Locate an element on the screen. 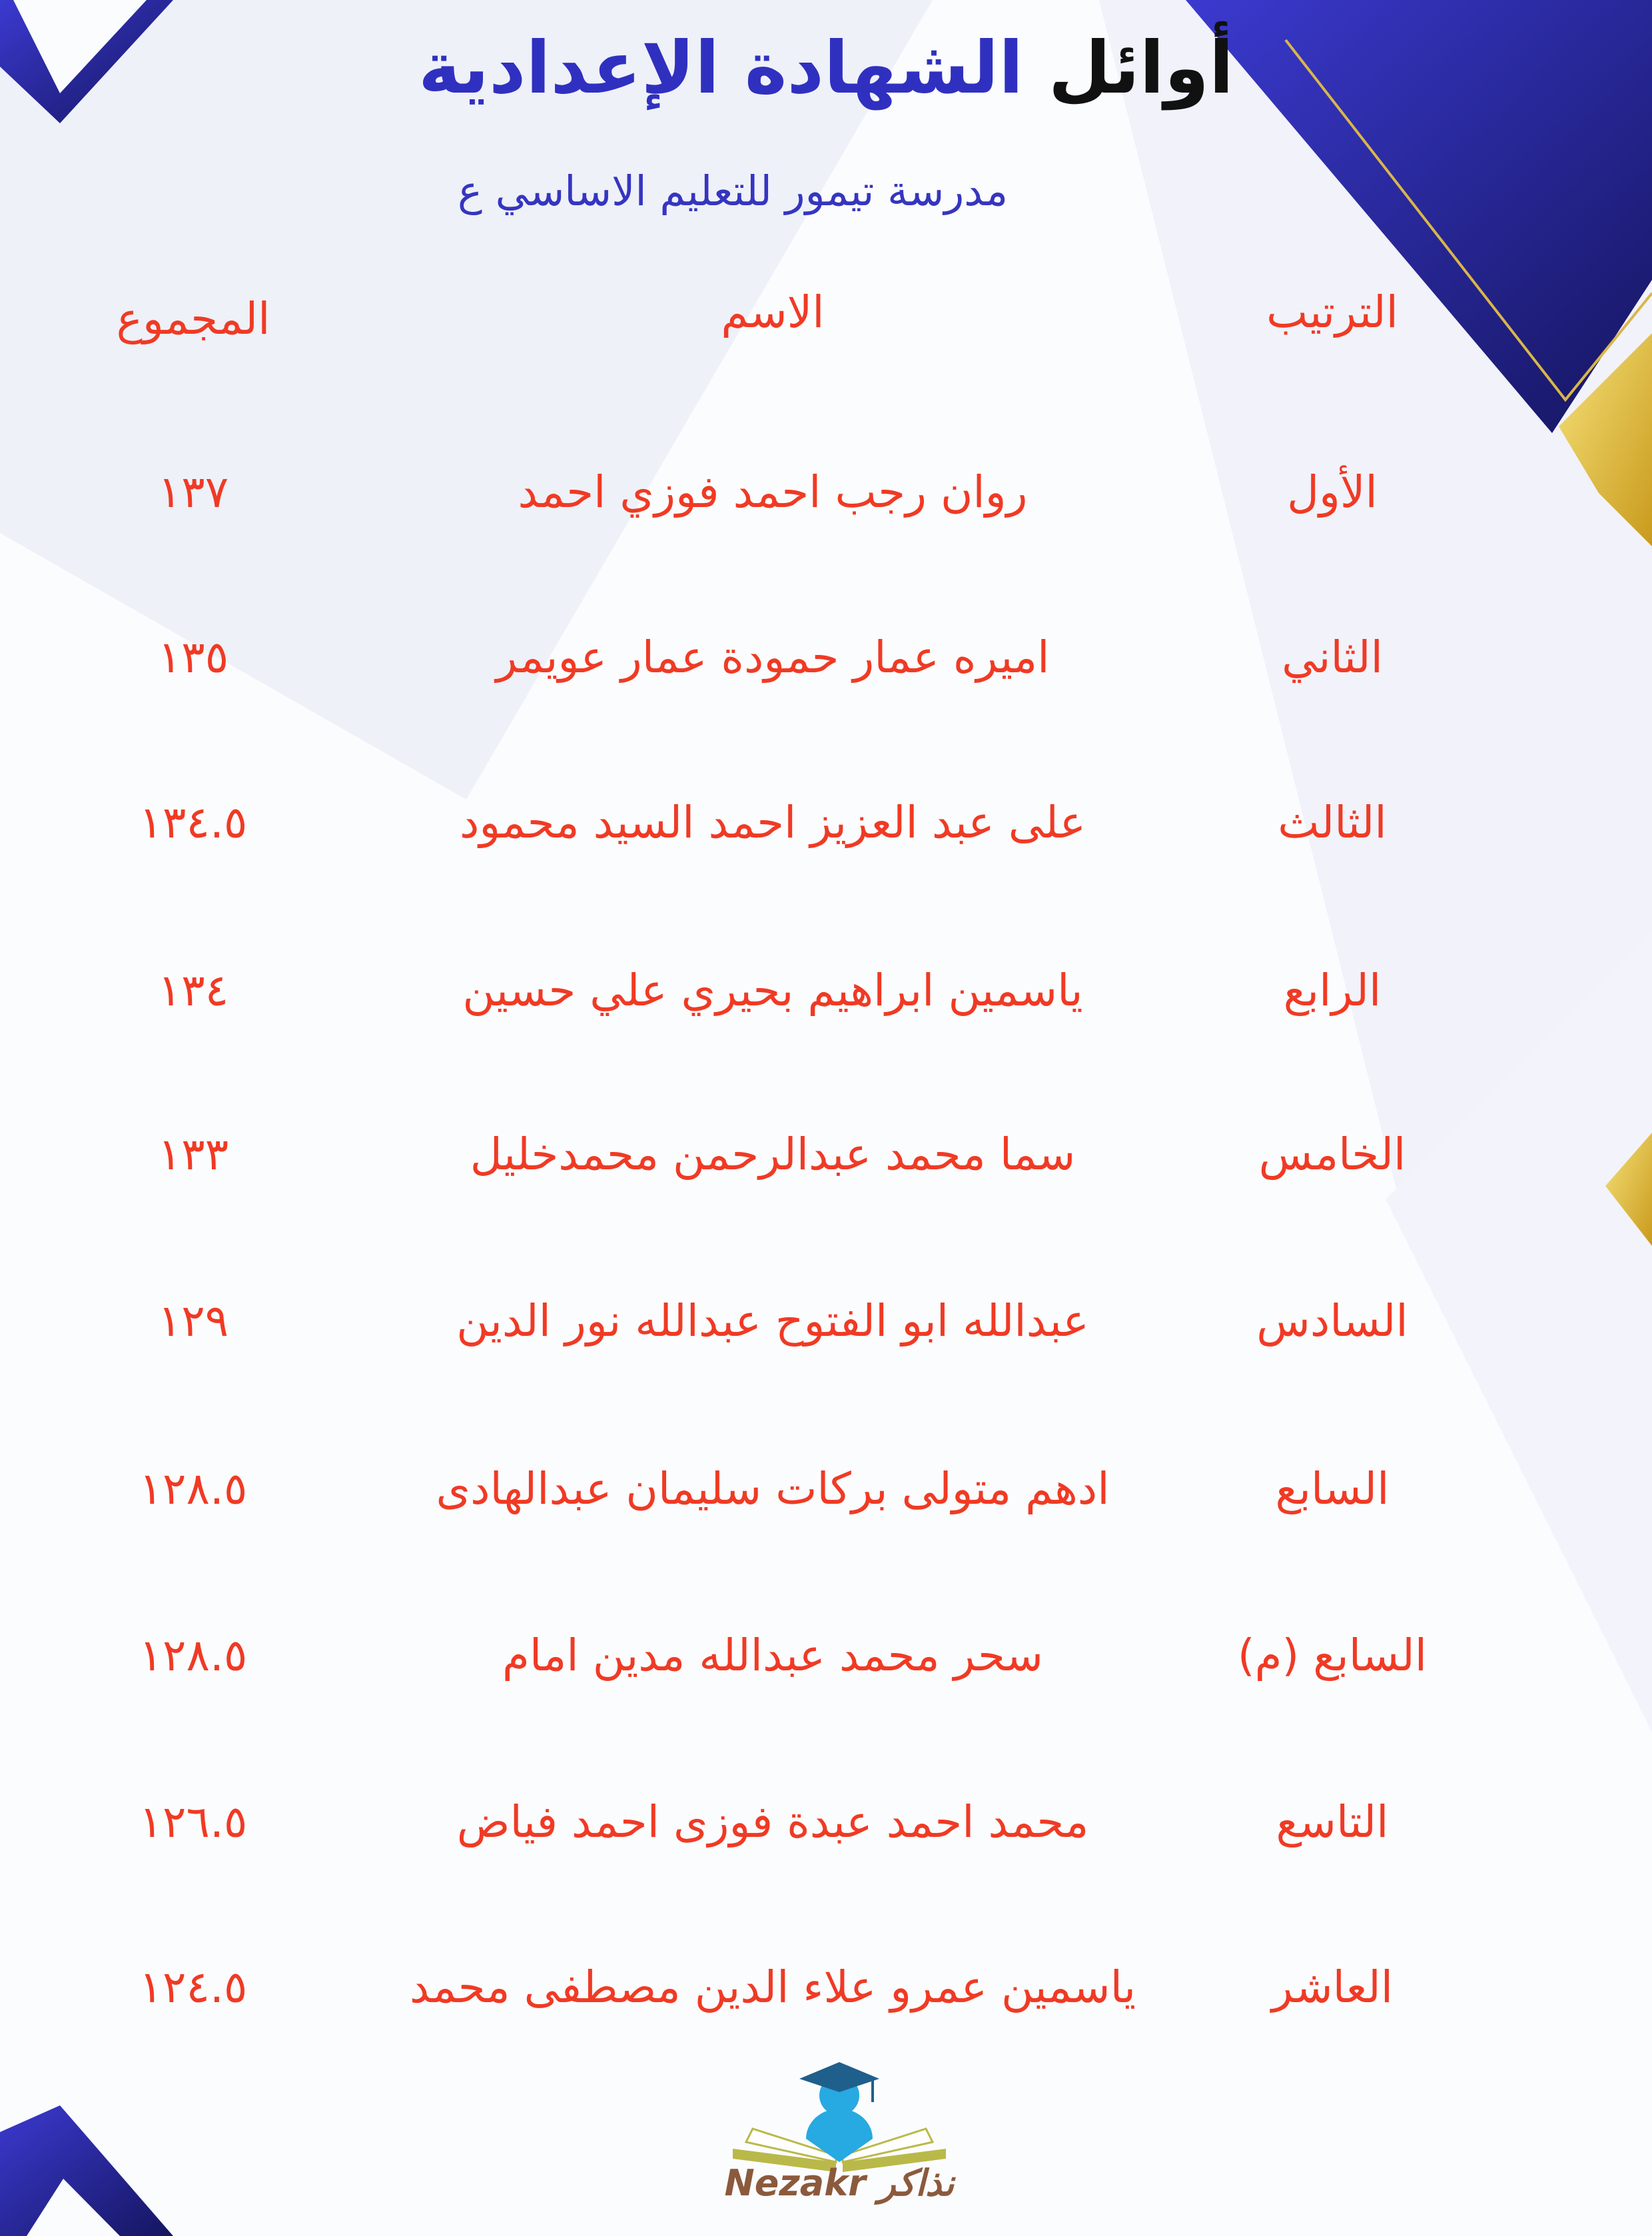 Image resolution: width=1652 pixels, height=2236 pixels. total-cell: ١٣٥ is located at coordinates (193, 657).